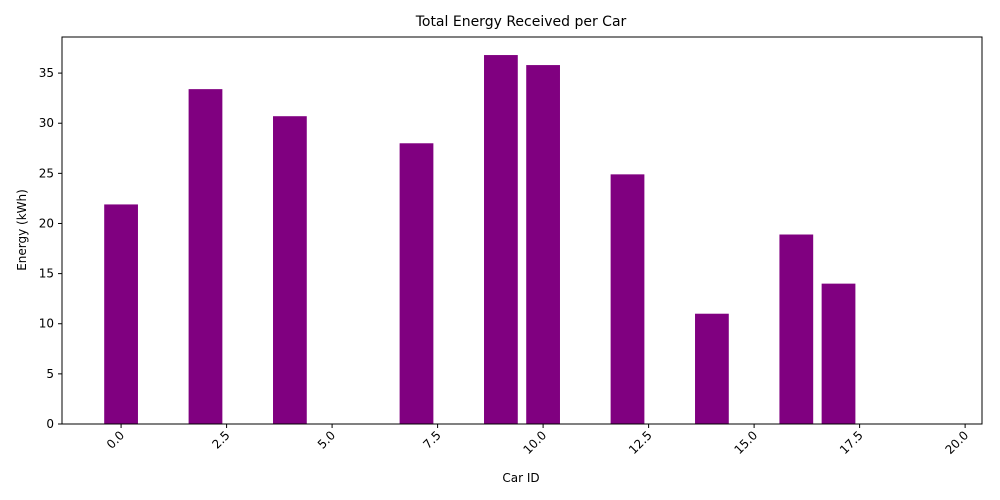 The width and height of the screenshot is (1000, 500). I want to click on y-tick-label: 15, so click(46, 274).